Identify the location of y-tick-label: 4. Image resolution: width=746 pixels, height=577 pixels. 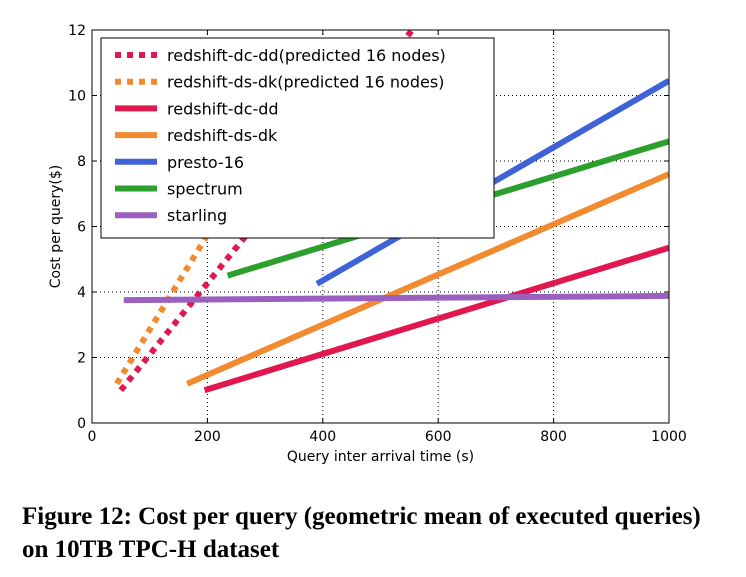
(81, 293).